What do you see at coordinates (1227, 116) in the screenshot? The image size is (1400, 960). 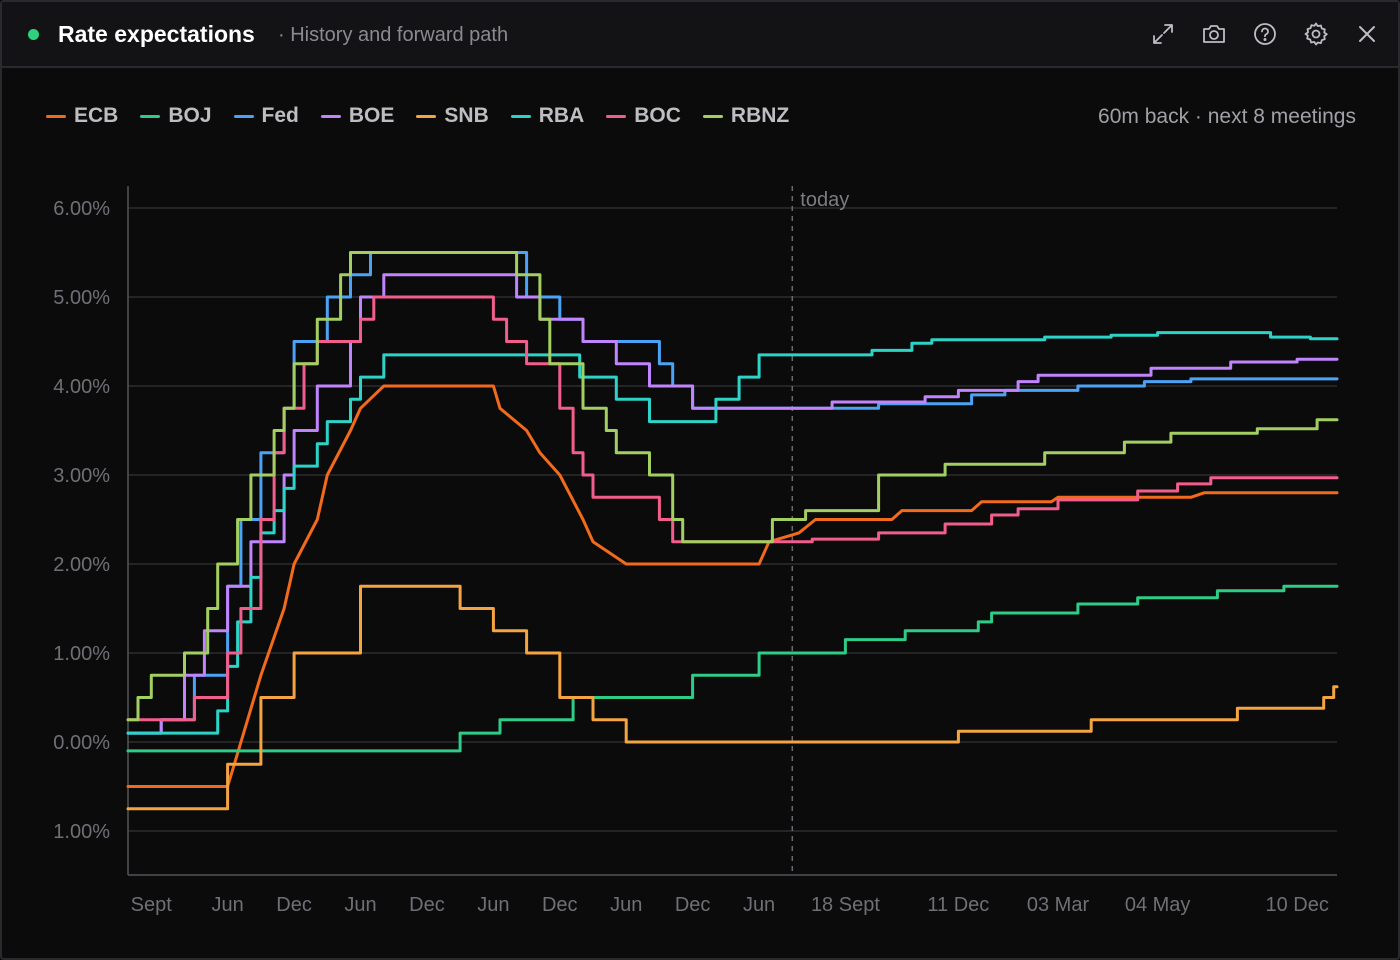 I see `range-info: 60m back · next 8 meetings` at bounding box center [1227, 116].